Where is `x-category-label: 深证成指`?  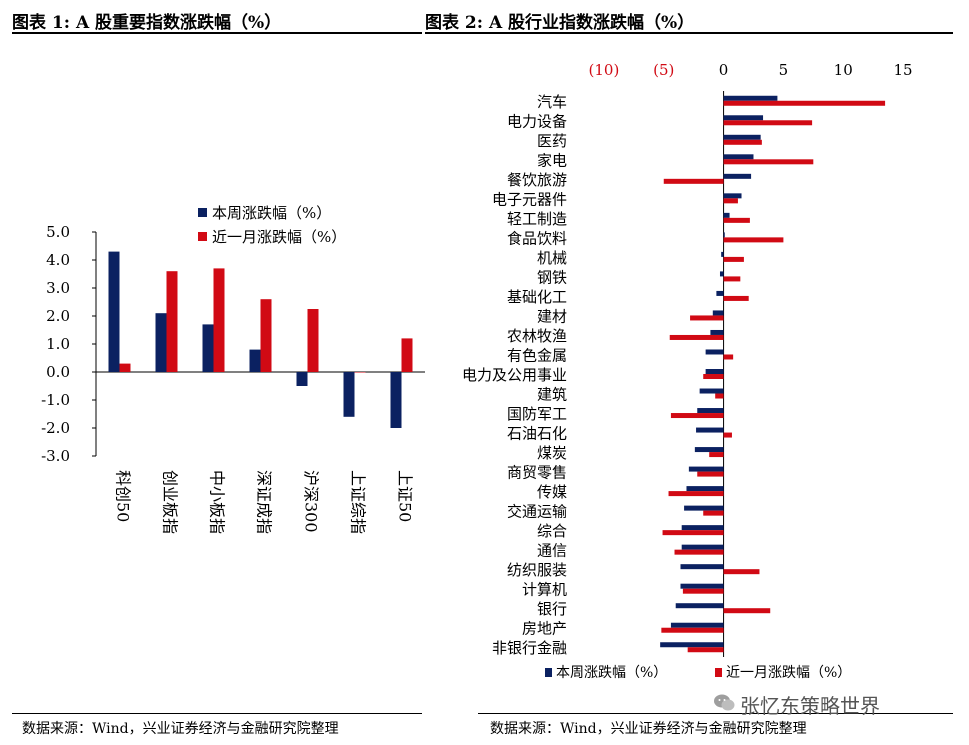
x-category-label: 深证成指 is located at coordinates (264, 502).